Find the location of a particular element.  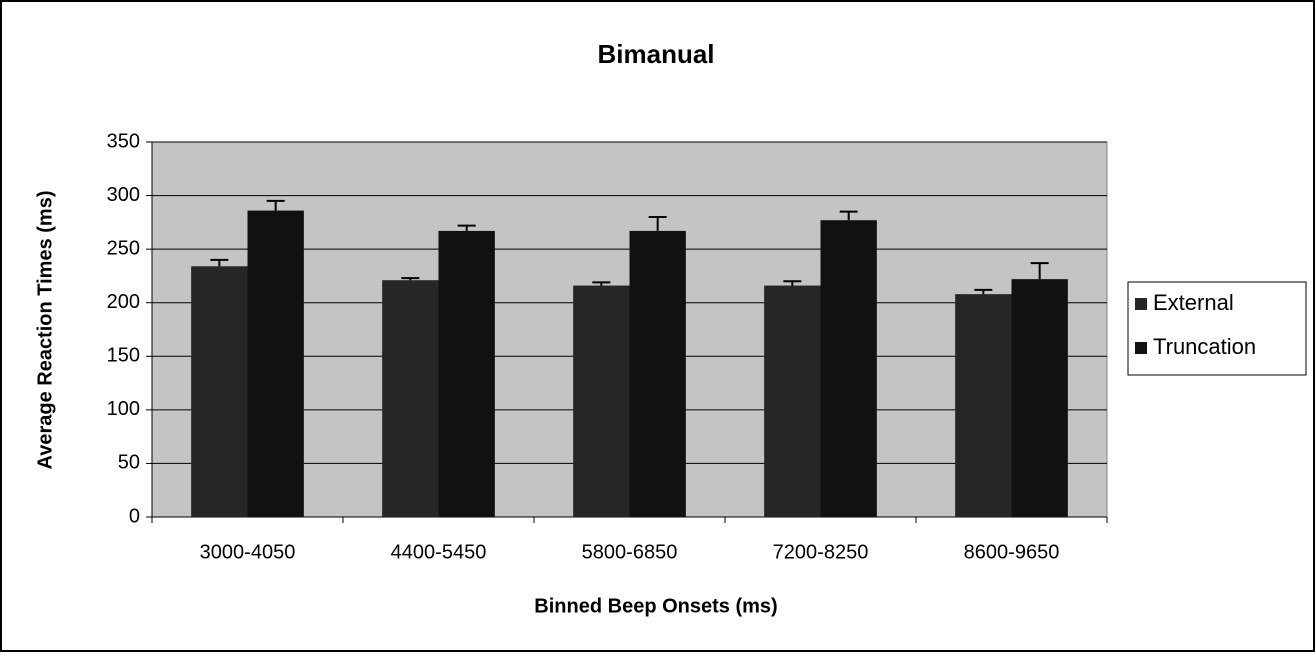

legend-box is located at coordinates (1217, 328).